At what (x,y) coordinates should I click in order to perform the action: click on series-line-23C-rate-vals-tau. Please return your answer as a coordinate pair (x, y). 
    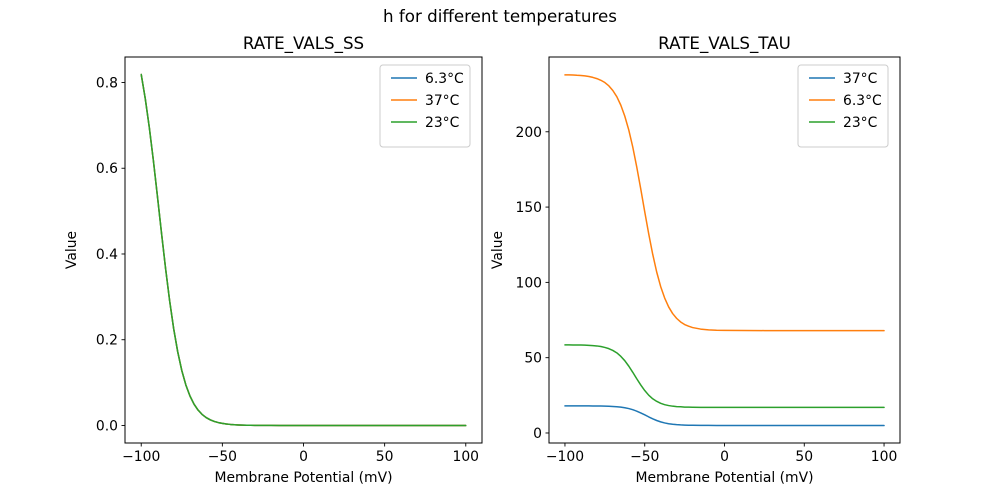
    Looking at the image, I should click on (724, 376).